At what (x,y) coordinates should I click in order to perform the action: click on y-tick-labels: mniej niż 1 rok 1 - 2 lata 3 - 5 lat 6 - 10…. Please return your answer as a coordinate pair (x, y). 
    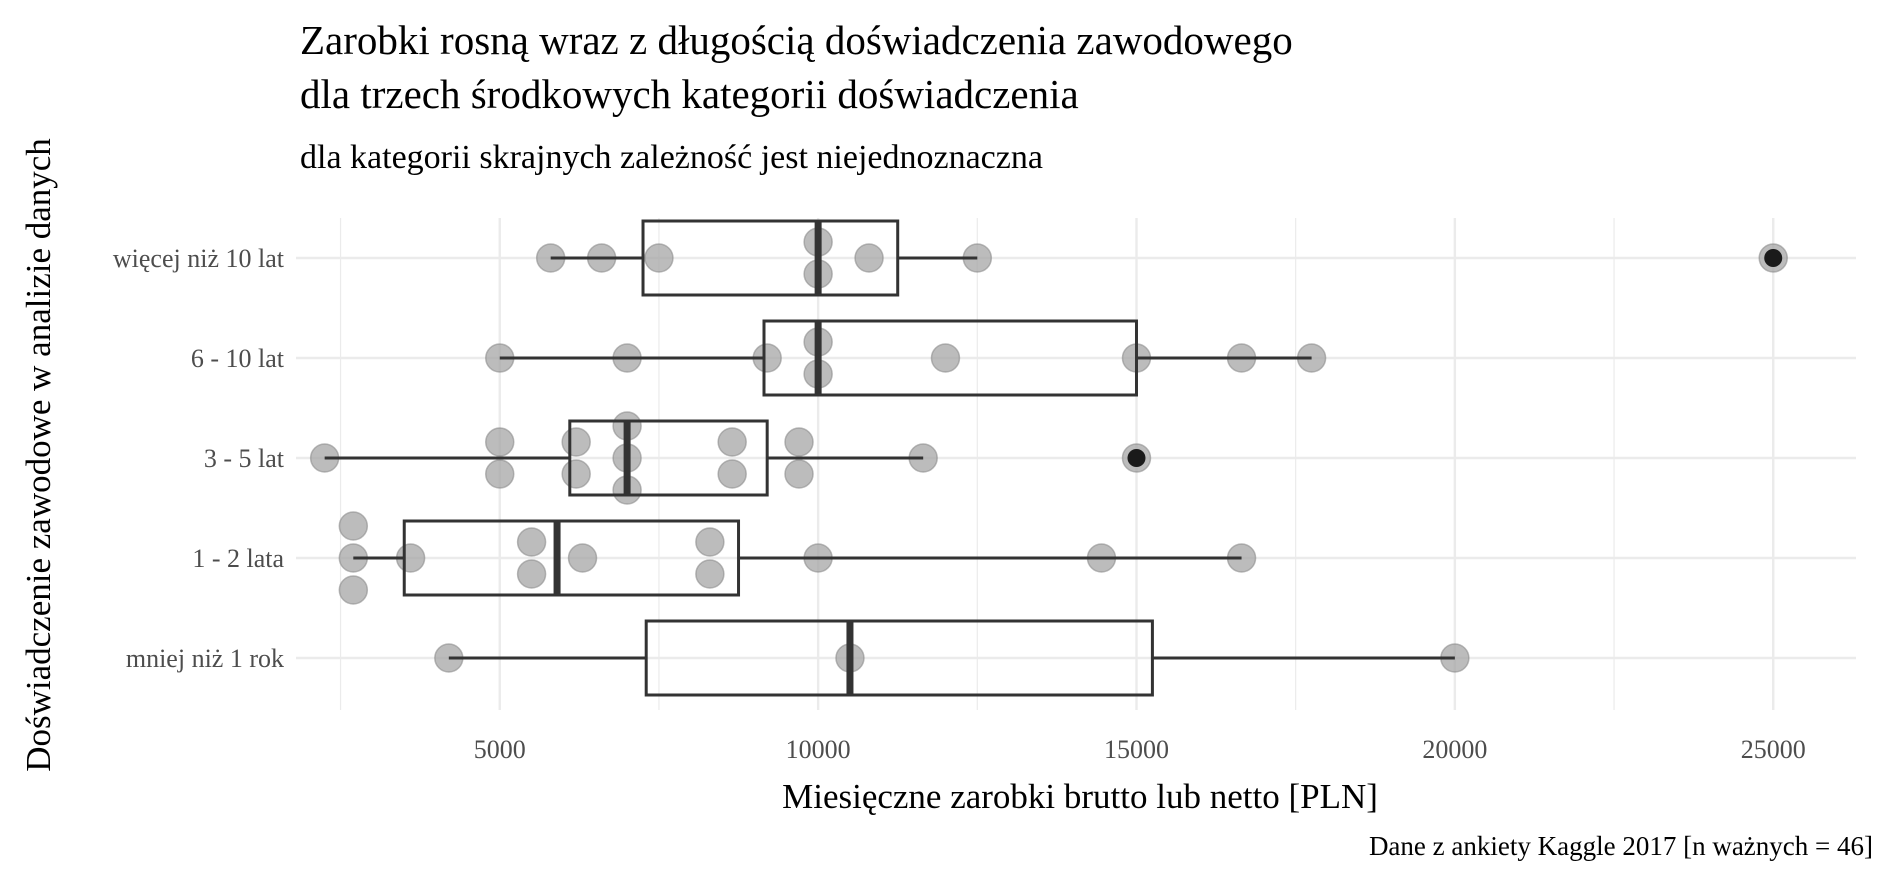
    Looking at the image, I should click on (199, 458).